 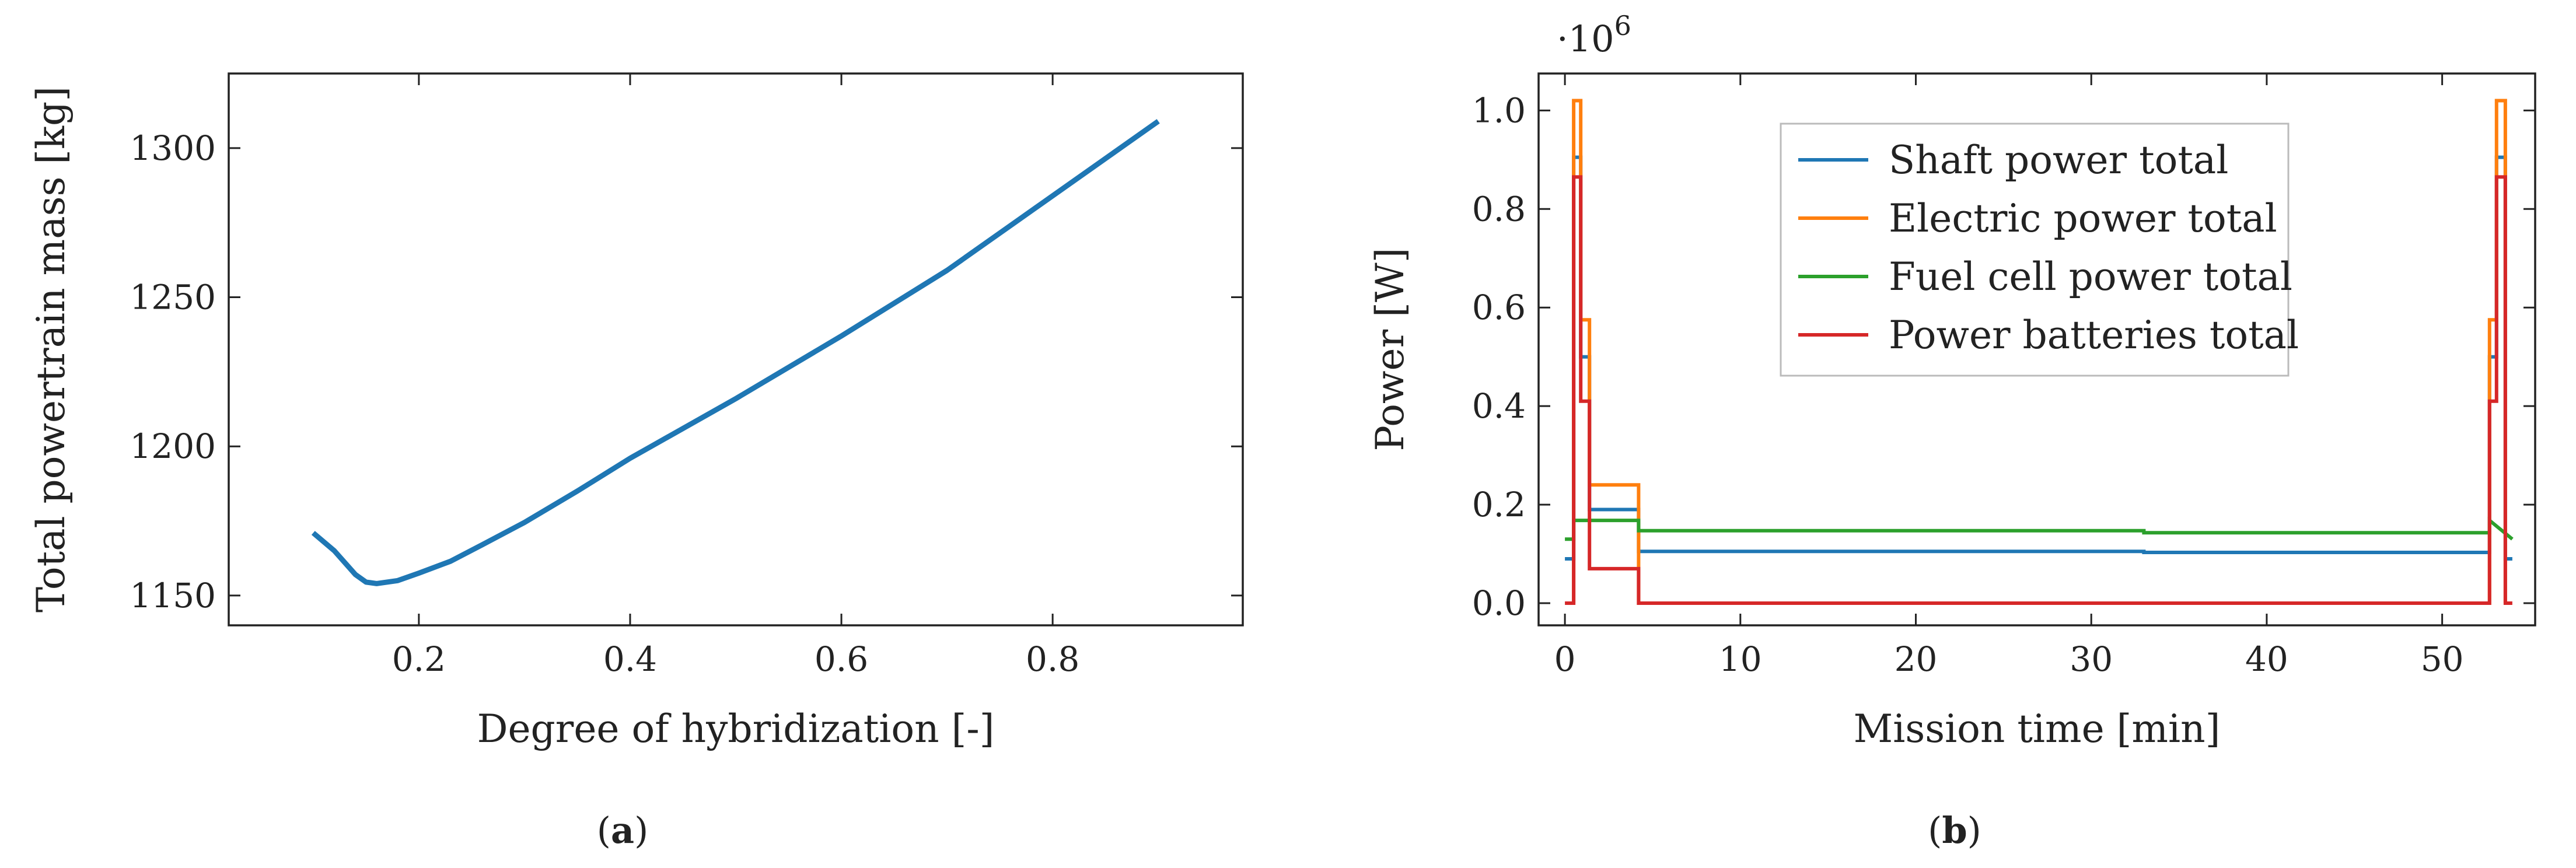 What do you see at coordinates (736, 729) in the screenshot?
I see `x-axis-label-a: Degree of hybridization [-]` at bounding box center [736, 729].